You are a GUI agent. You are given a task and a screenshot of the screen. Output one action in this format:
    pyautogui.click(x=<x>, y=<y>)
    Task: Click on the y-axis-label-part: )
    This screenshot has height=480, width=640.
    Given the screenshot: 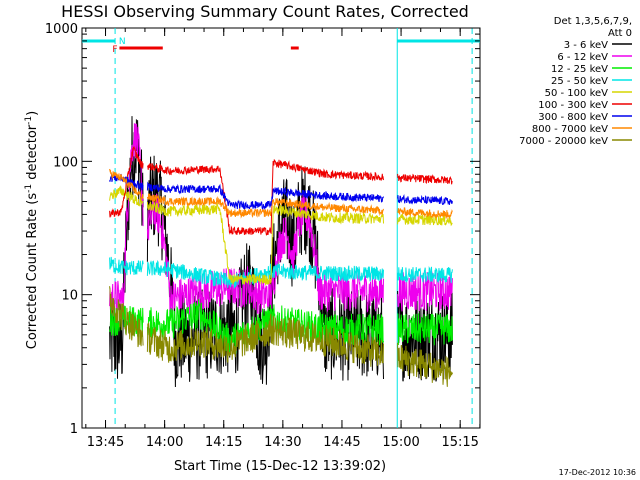 What is the action you would take?
    pyautogui.click(x=32, y=113)
    